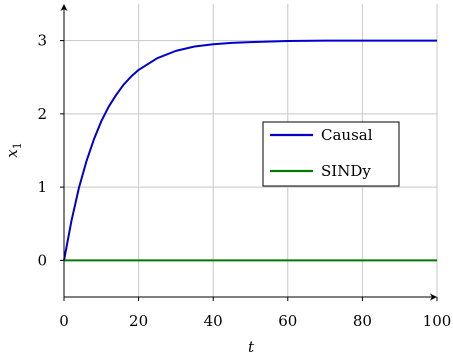  Describe the element at coordinates (64, 321) in the screenshot. I see `x-tick-label: 0` at that location.